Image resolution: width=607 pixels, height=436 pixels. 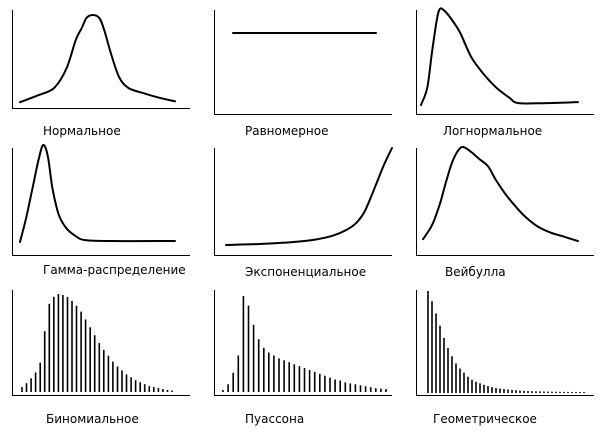 What do you see at coordinates (309, 196) in the screenshot?
I see `exponential-curve` at bounding box center [309, 196].